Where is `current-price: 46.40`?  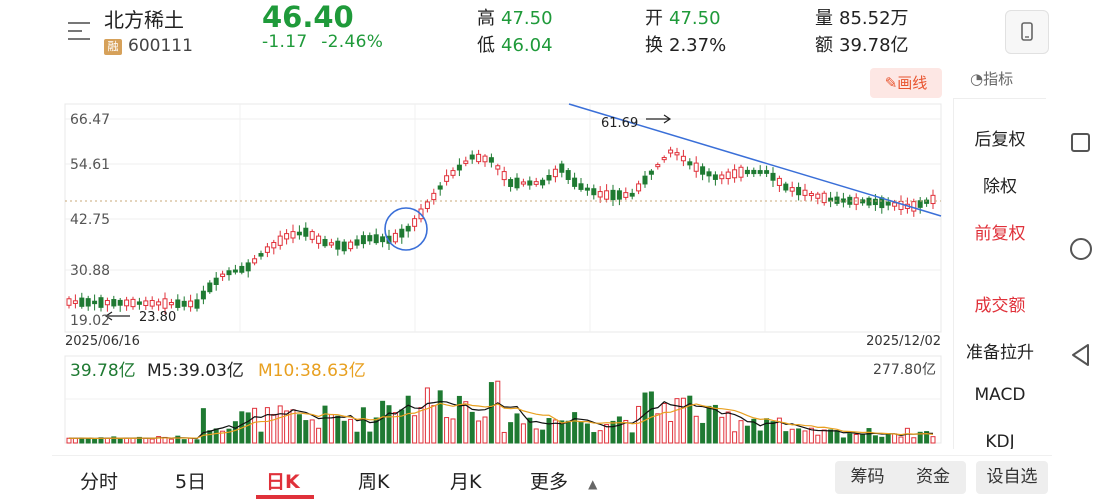
current-price: 46.40 is located at coordinates (308, 17).